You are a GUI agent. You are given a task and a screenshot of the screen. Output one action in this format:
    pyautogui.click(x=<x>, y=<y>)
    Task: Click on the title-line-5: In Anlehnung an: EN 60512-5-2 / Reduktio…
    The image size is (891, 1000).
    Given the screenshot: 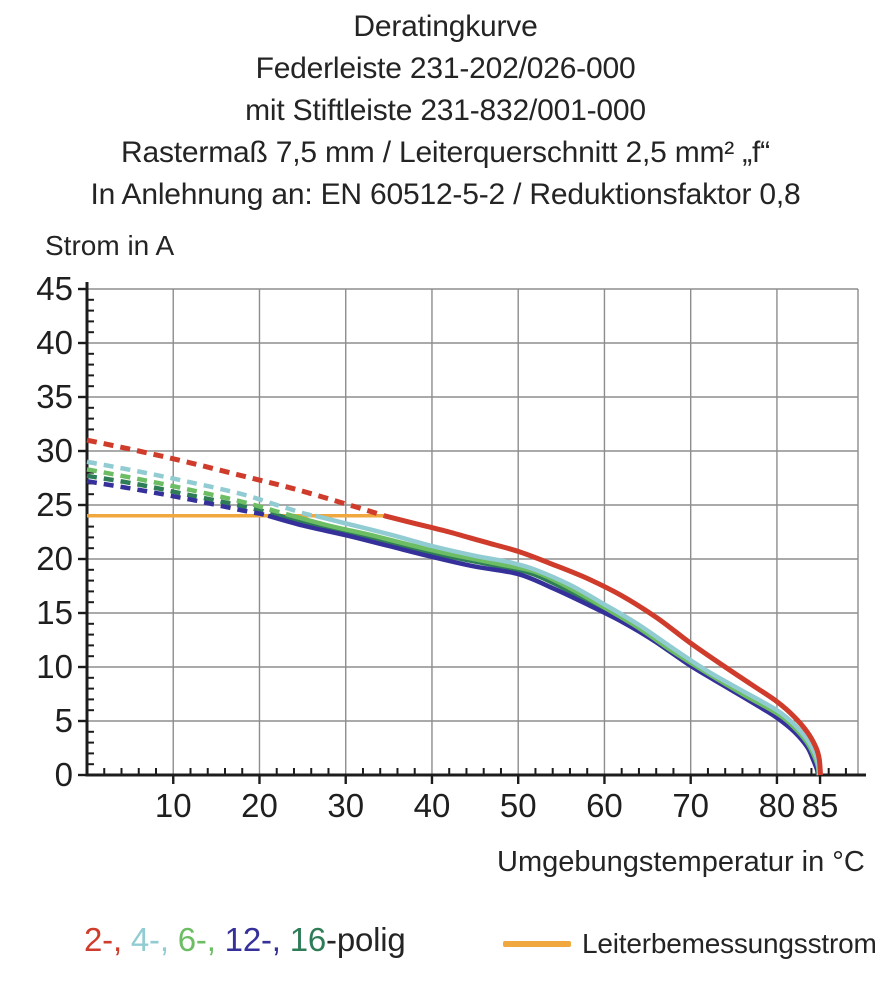 What is the action you would take?
    pyautogui.click(x=445, y=194)
    